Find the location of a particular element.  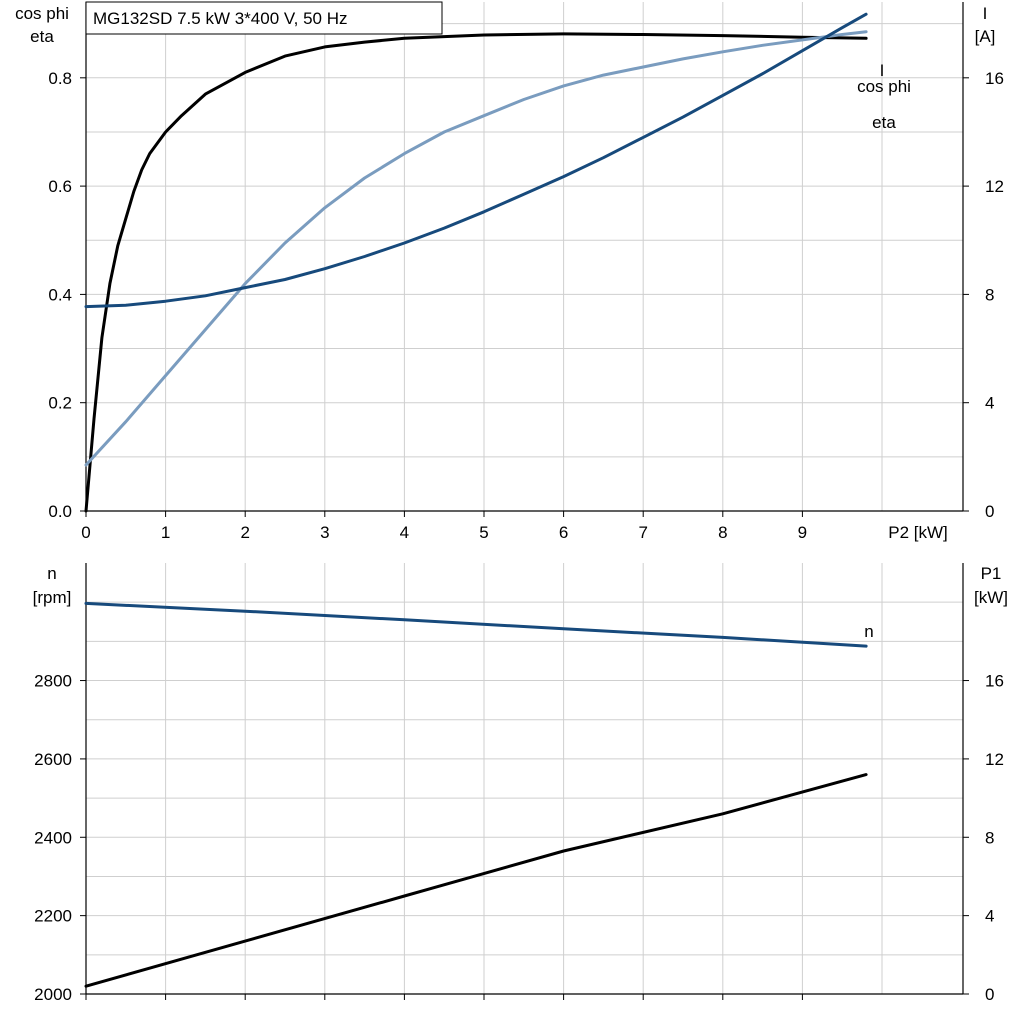

x-tick-label: 3 is located at coordinates (324, 532).